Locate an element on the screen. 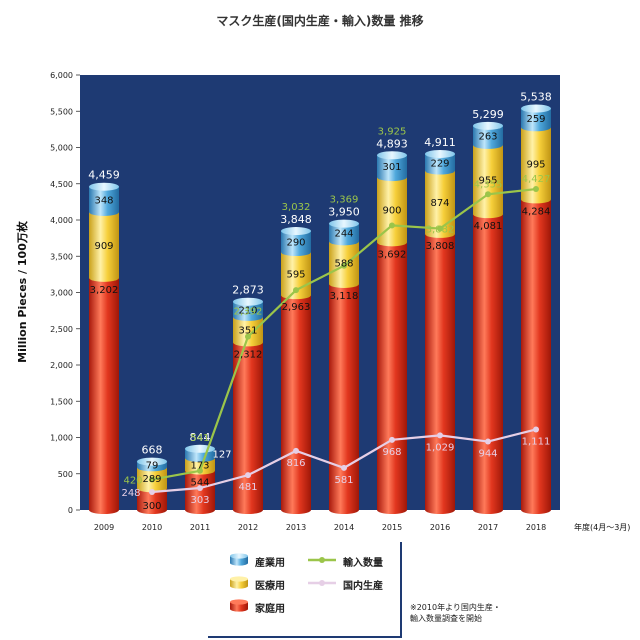  data-label-household: 300 is located at coordinates (151, 506).